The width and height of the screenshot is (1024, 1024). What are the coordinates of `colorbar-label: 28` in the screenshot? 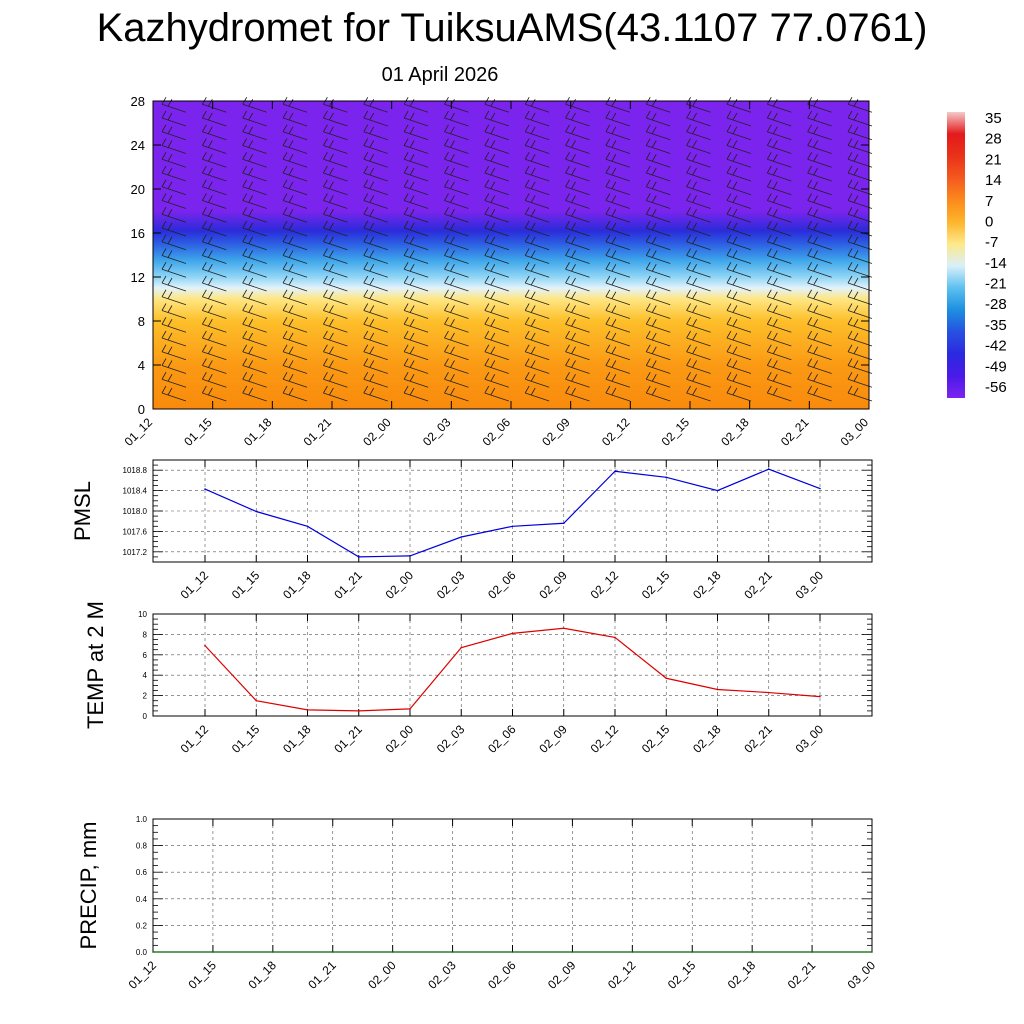 It's located at (993, 139).